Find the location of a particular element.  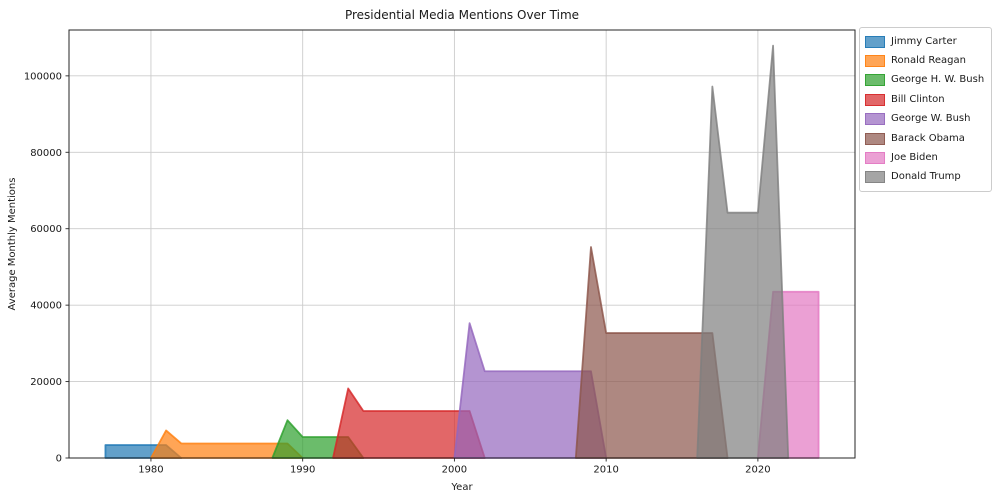

legend-item-barack-obama: Barack Obama is located at coordinates (924, 138).